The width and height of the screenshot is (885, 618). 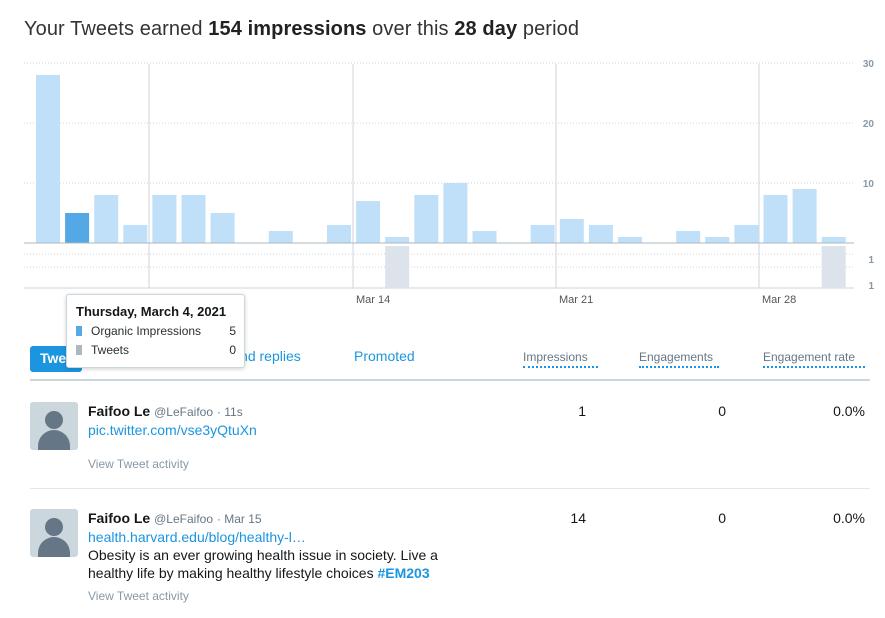 I want to click on tweet-link: pic.twitter.com/vse3yQtuXn, so click(x=172, y=430).